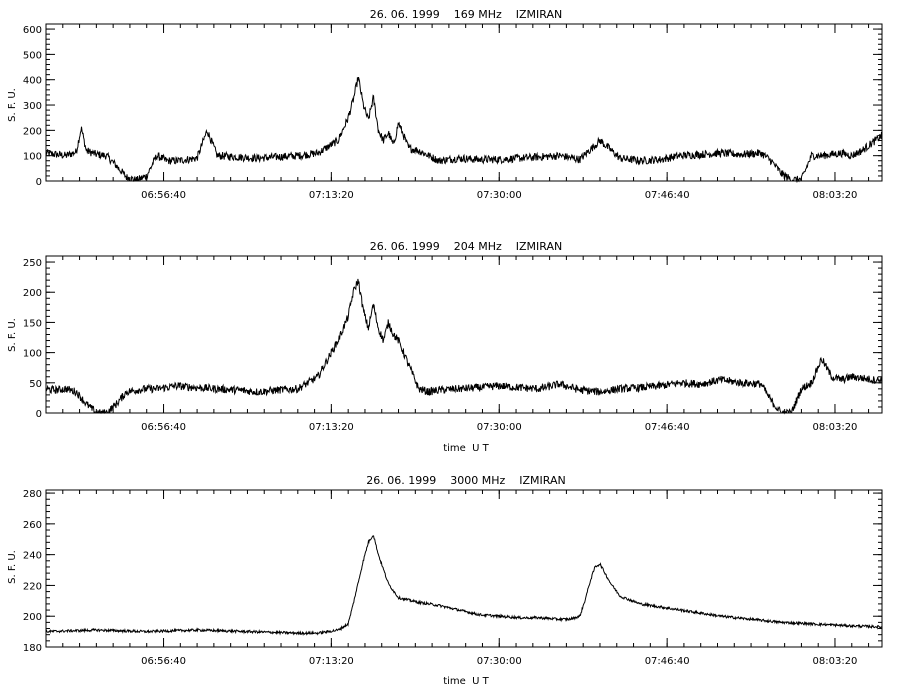  Describe the element at coordinates (35, 384) in the screenshot. I see `y-tick-label: 50` at that location.